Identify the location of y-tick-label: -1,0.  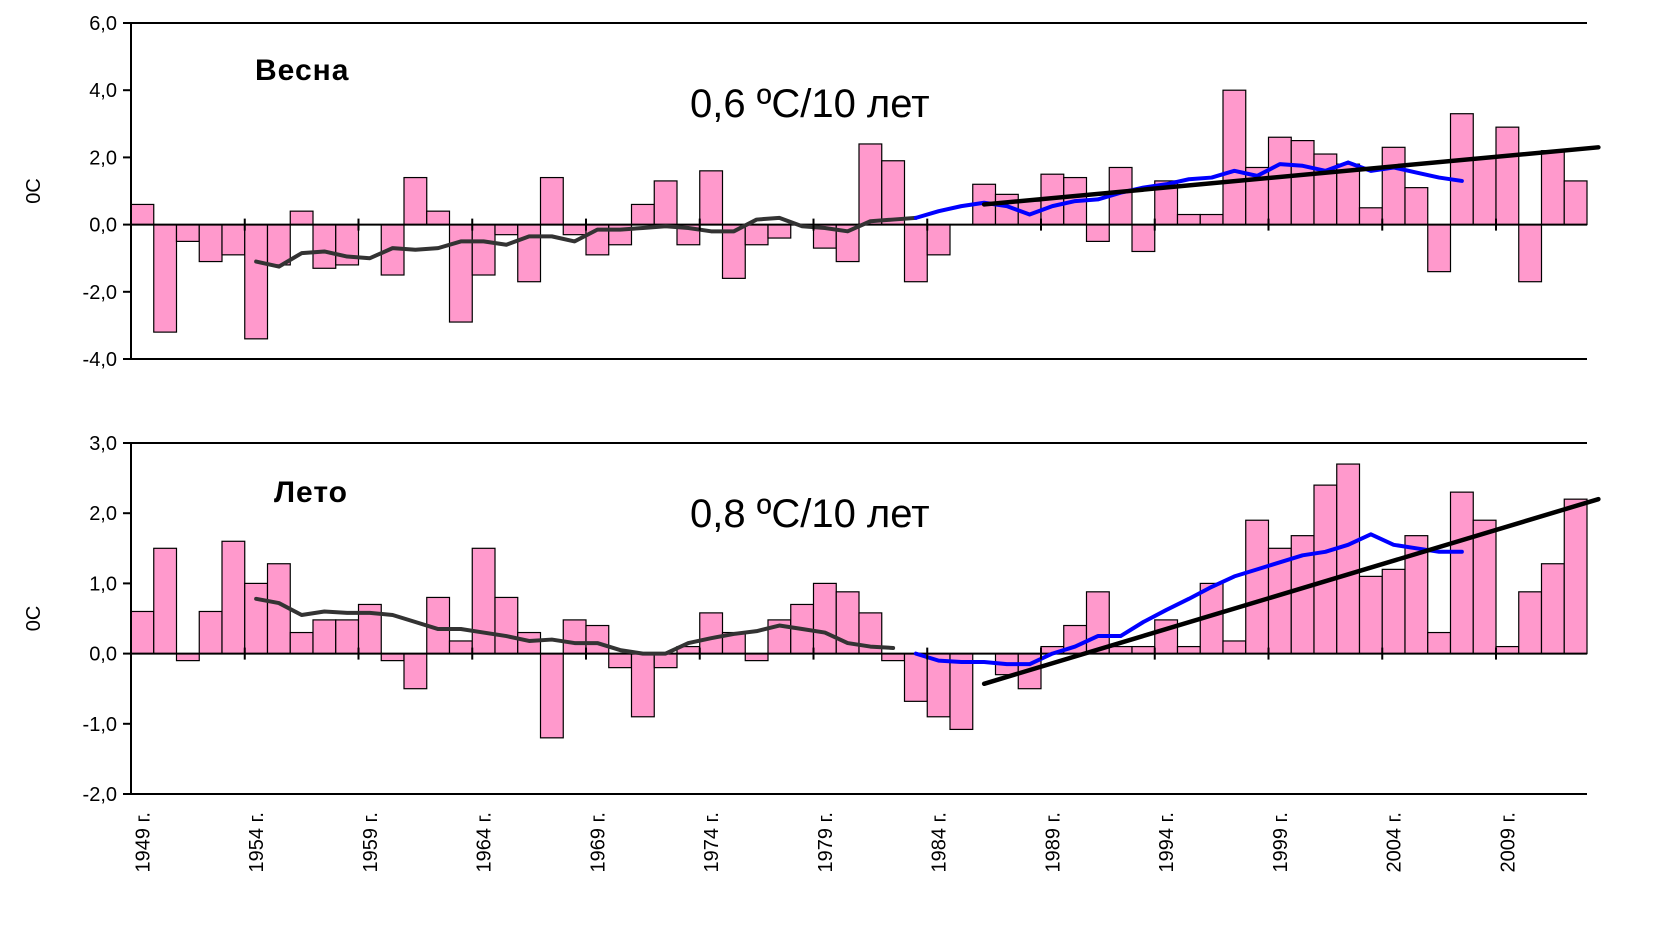
(100, 725).